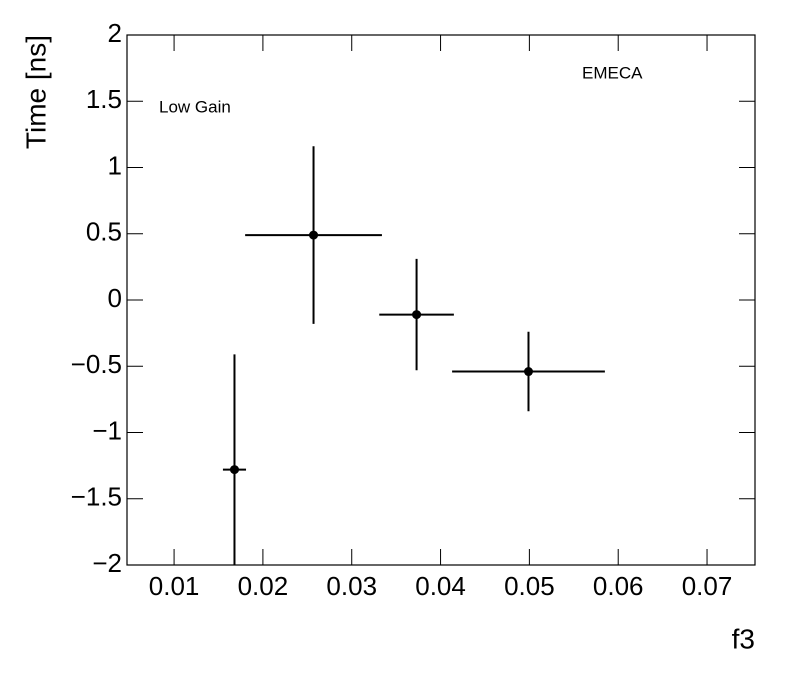  I want to click on y-axis-title: Time [ns], so click(35, 92).